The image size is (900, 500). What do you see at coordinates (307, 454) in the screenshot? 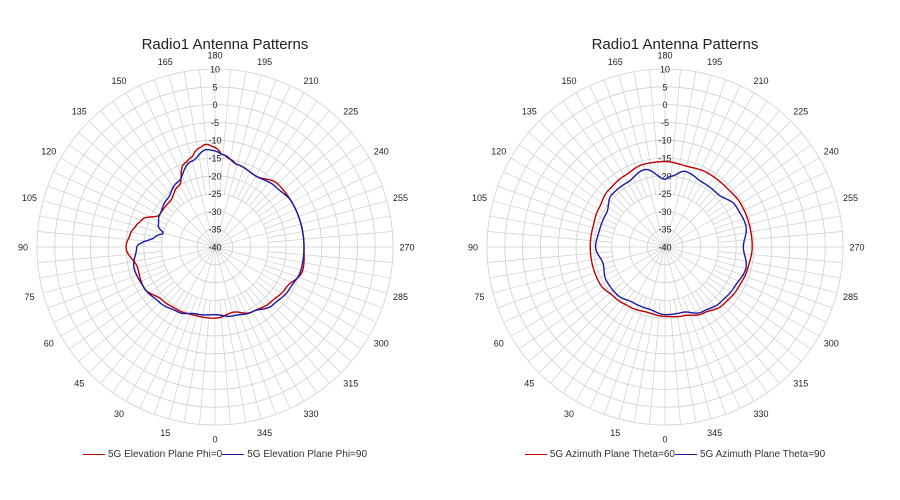
I see `legend-label: 5G Elevation Plane Phi=90` at bounding box center [307, 454].